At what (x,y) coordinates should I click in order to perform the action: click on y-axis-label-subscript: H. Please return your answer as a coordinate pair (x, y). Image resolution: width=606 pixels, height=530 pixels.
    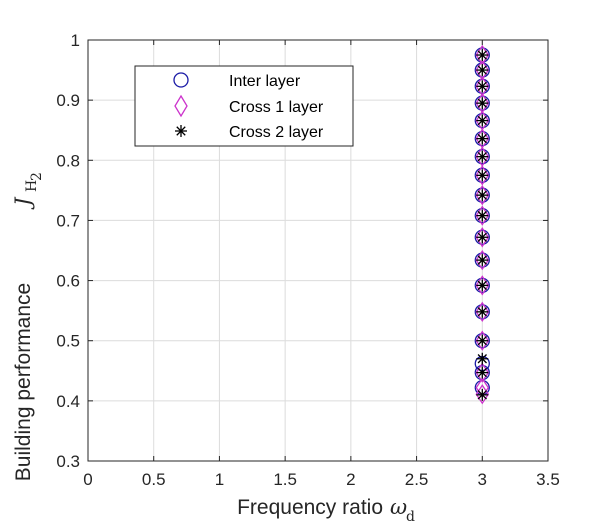
    Looking at the image, I should click on (32, 186).